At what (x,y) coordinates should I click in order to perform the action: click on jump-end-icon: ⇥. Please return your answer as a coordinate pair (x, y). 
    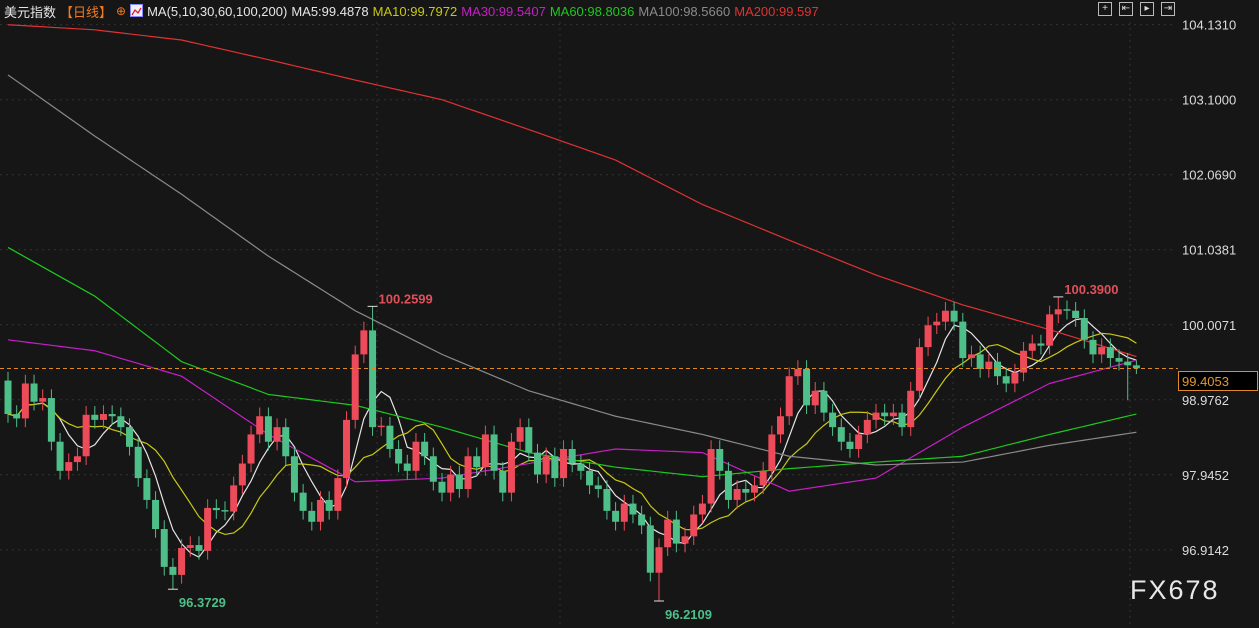
    Looking at the image, I should click on (1168, 9).